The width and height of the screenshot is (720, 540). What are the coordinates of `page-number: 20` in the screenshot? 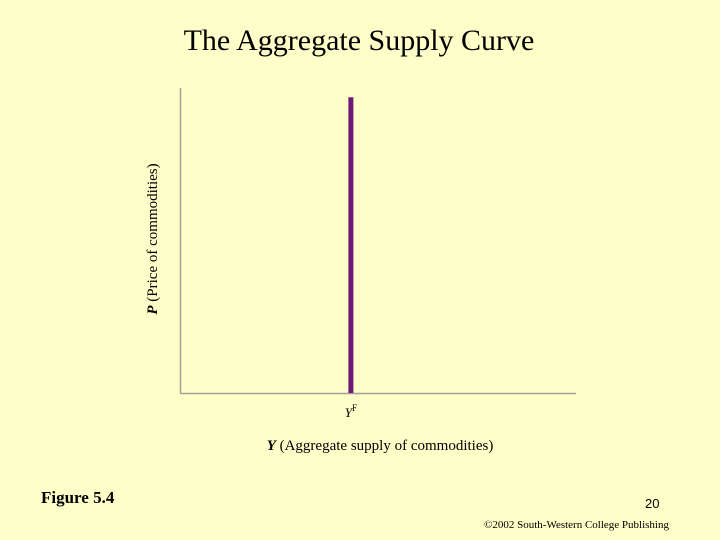 It's located at (652, 503).